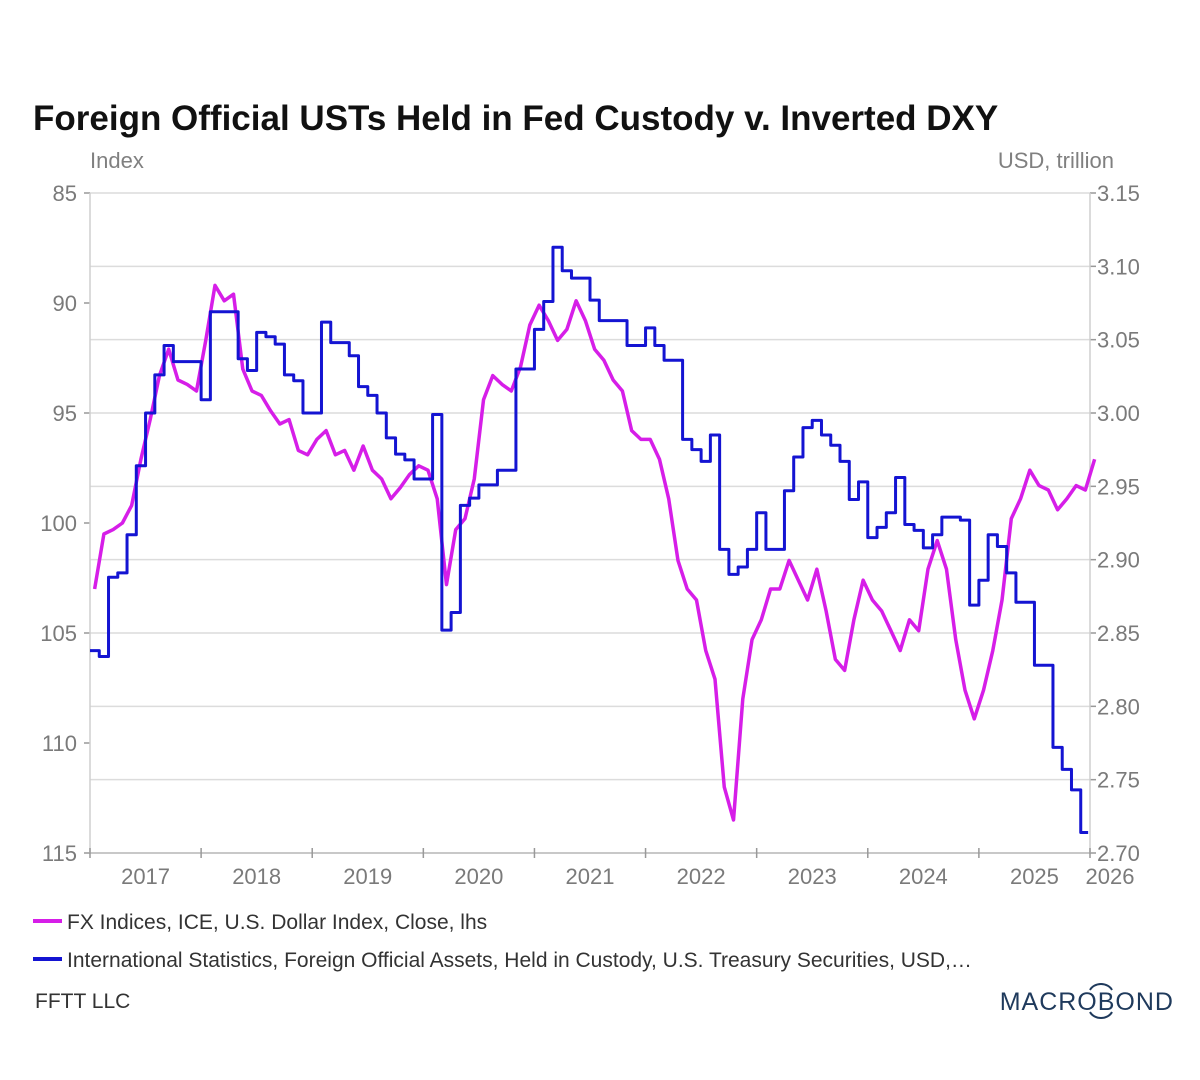 This screenshot has width=1200, height=1080. Describe the element at coordinates (1118, 266) in the screenshot. I see `right-tick-label: 3.10` at that location.